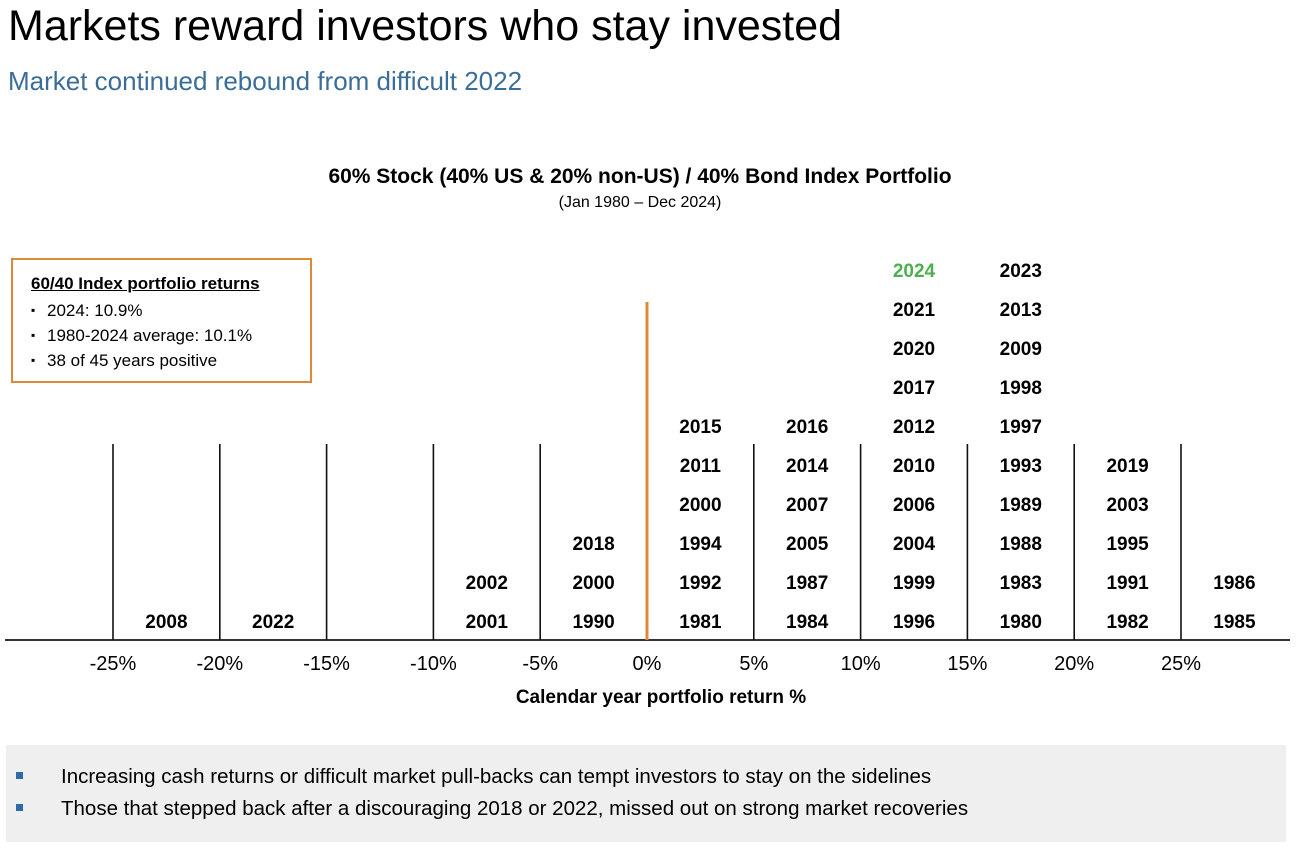  What do you see at coordinates (914, 466) in the screenshot?
I see `year-label: 2010` at bounding box center [914, 466].